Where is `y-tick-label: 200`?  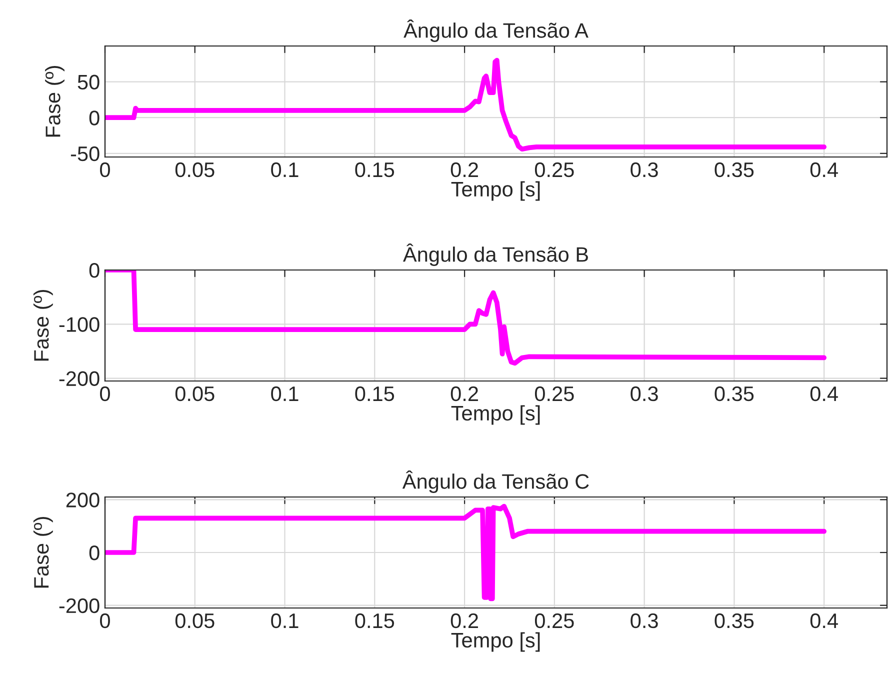 y-tick-label: 200 is located at coordinates (83, 500).